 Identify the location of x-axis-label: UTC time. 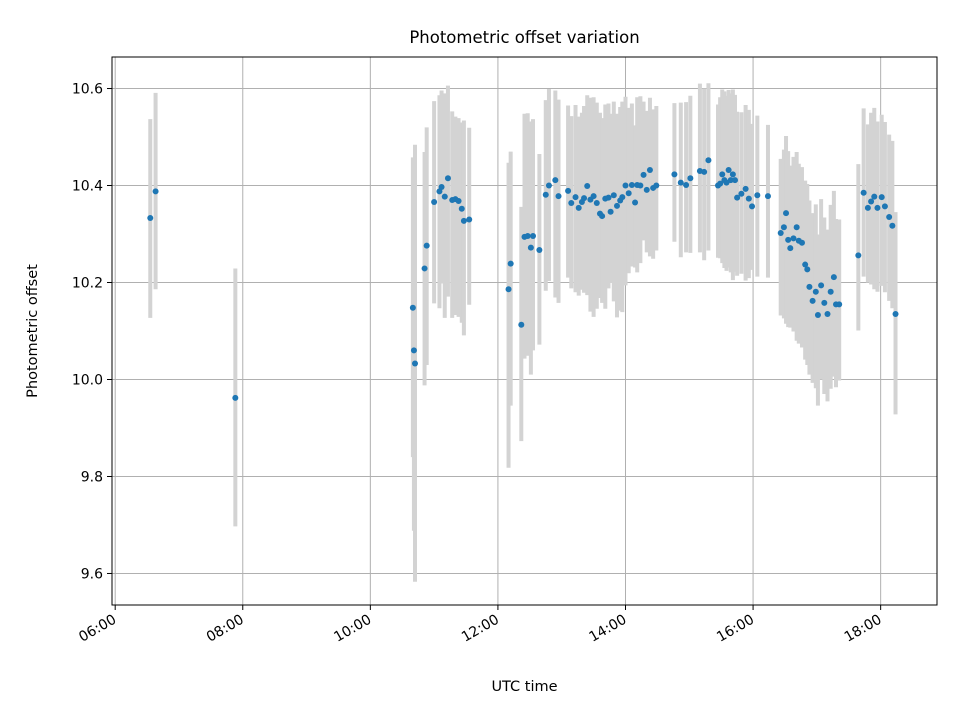
(524, 687).